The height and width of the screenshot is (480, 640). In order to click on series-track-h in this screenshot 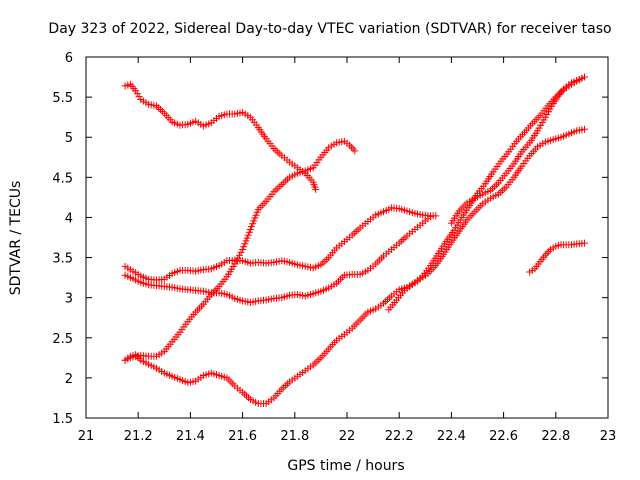, I will do `click(557, 257)`.